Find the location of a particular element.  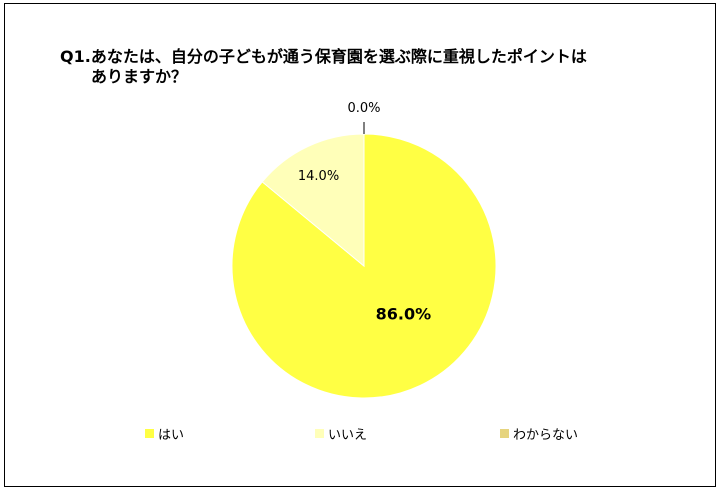

legend-item-no: いいえ is located at coordinates (341, 433).